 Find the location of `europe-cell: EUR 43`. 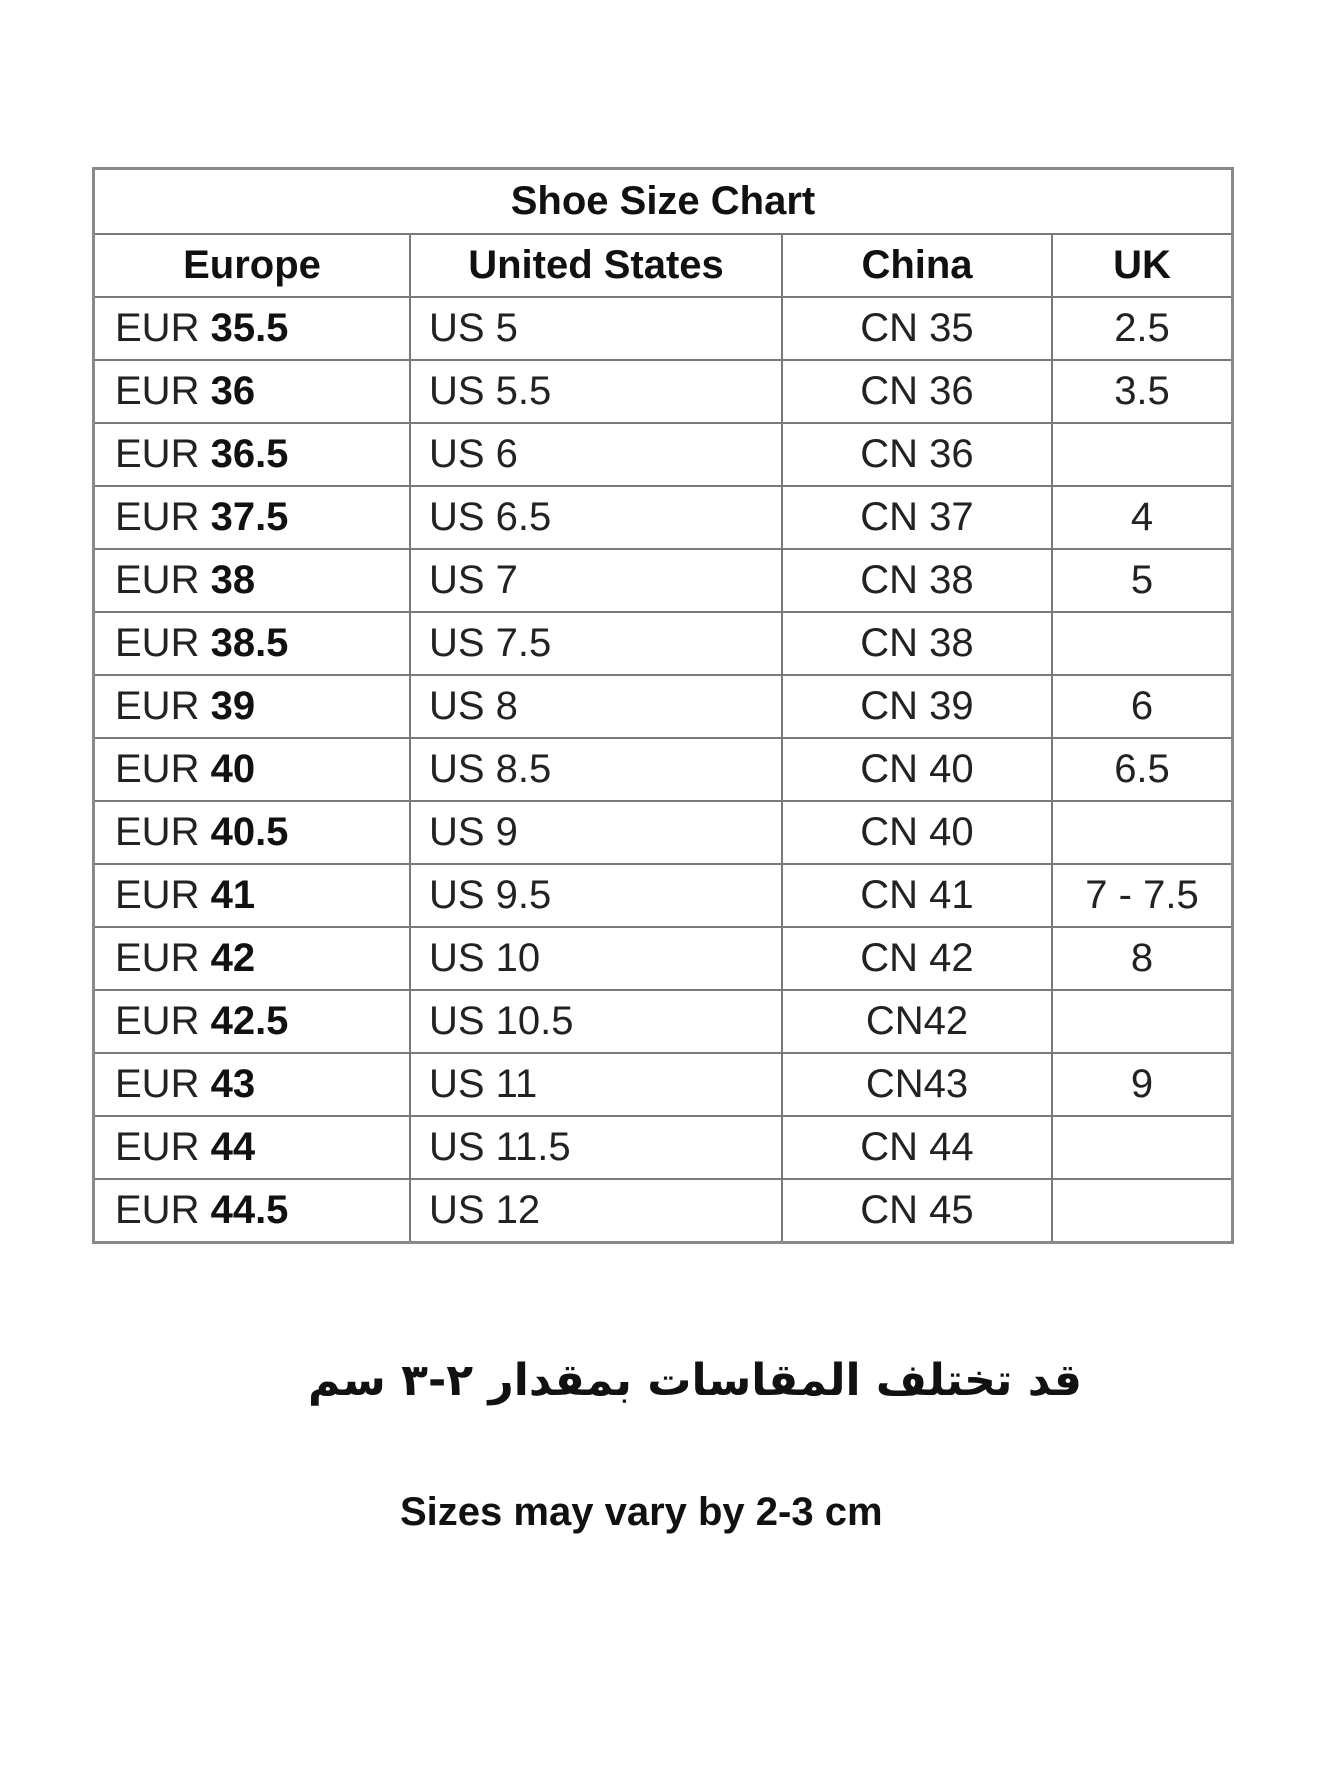

europe-cell: EUR 43 is located at coordinates (251, 1084).